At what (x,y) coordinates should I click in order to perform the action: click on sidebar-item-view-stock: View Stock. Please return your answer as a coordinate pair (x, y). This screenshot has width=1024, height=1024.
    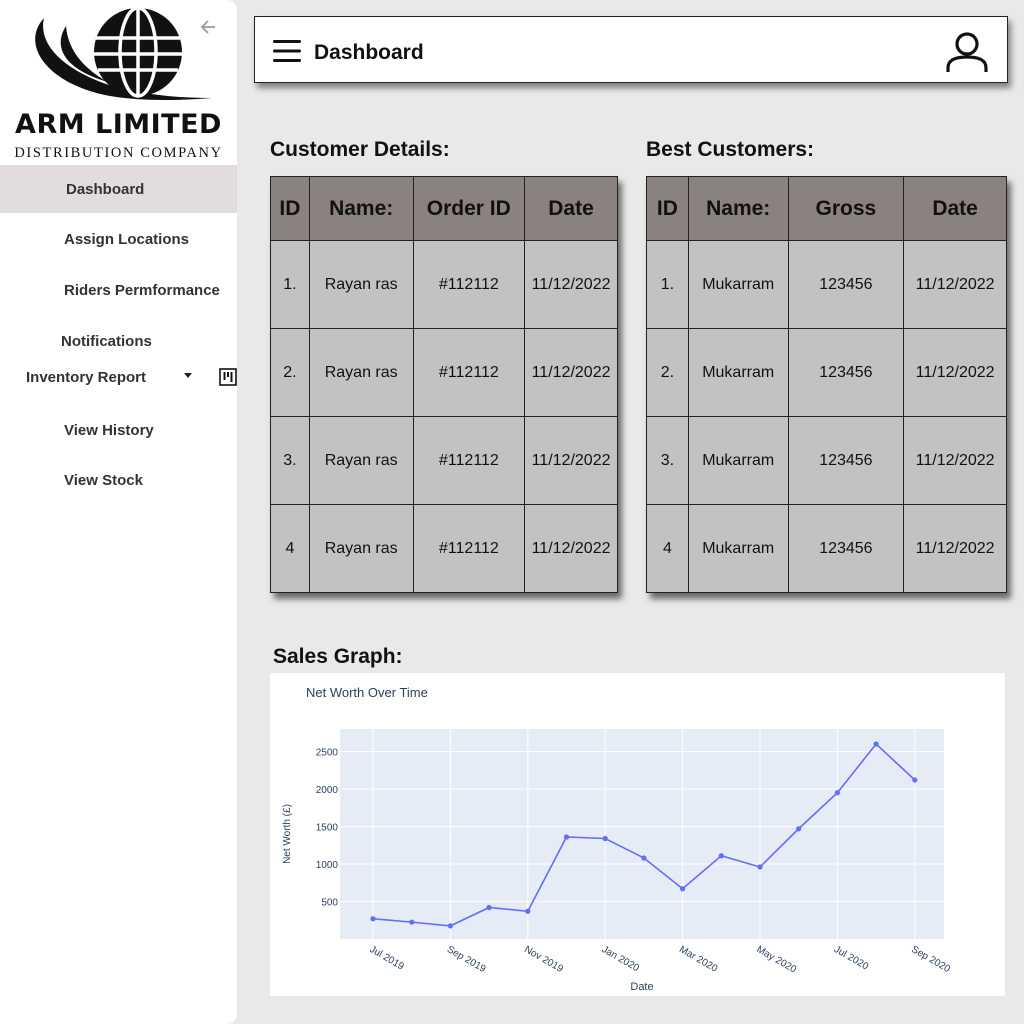
    Looking at the image, I should click on (103, 480).